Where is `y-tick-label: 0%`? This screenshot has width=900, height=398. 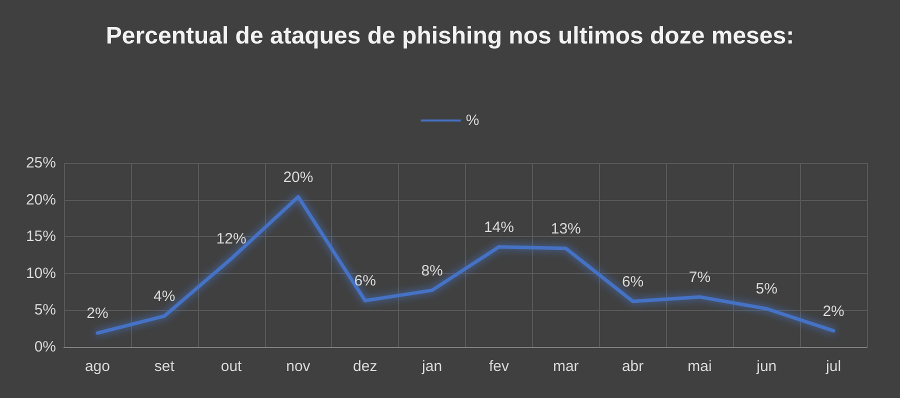 y-tick-label: 0% is located at coordinates (45, 347).